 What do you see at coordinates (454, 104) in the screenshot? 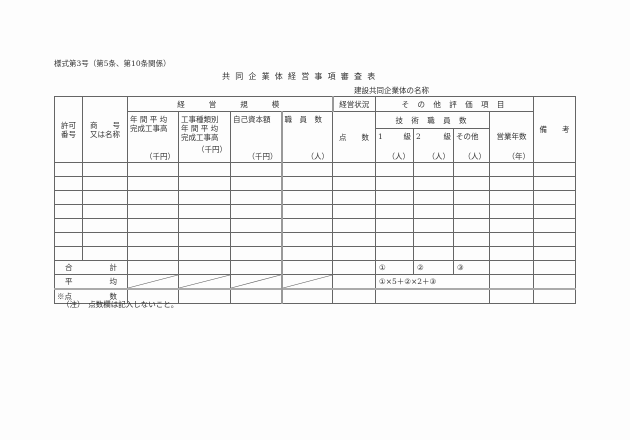
I see `header-other-items: そ の 他 評 価 項 目` at bounding box center [454, 104].